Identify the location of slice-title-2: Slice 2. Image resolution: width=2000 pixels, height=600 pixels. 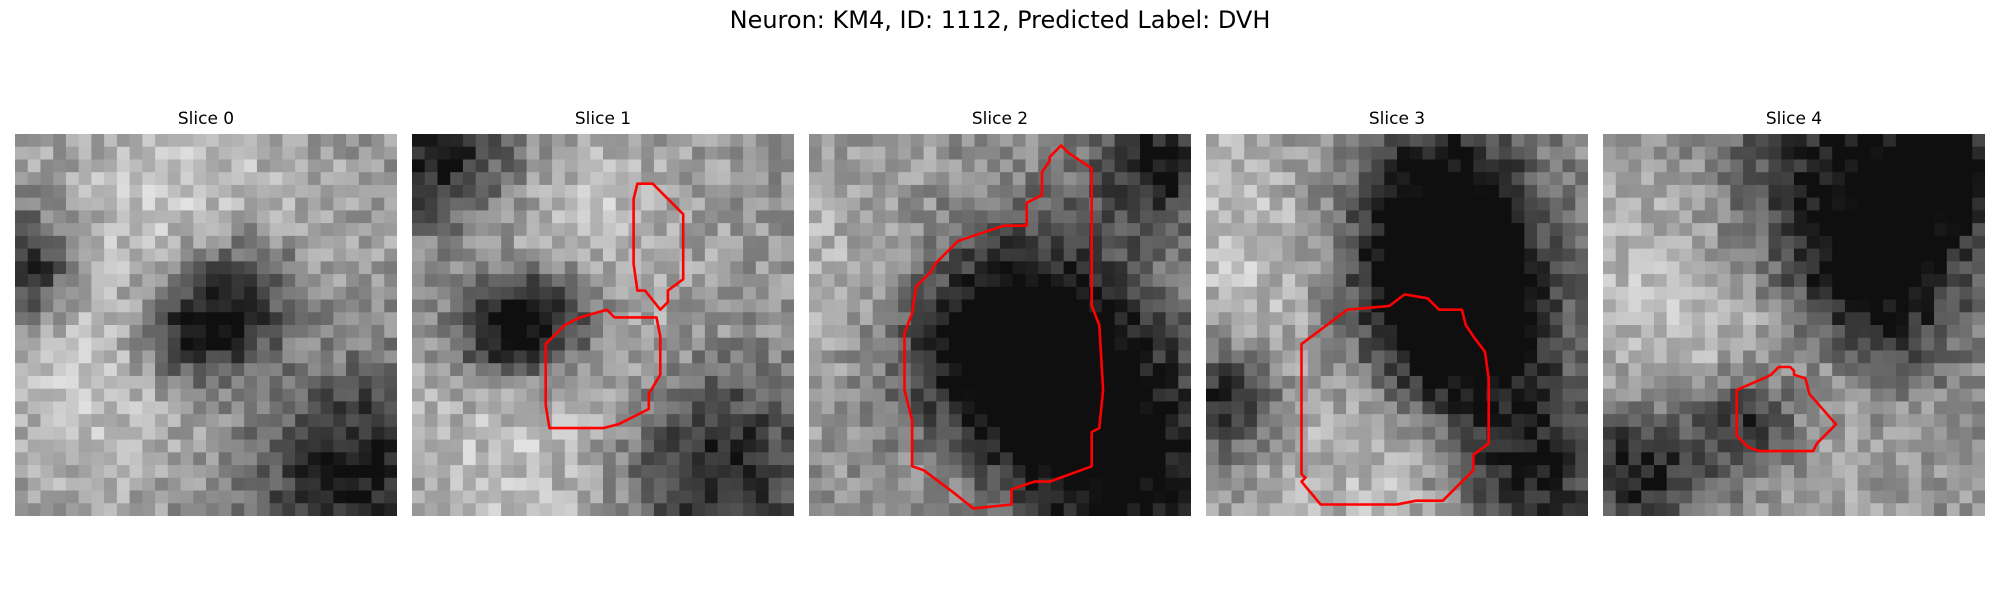
(1000, 119).